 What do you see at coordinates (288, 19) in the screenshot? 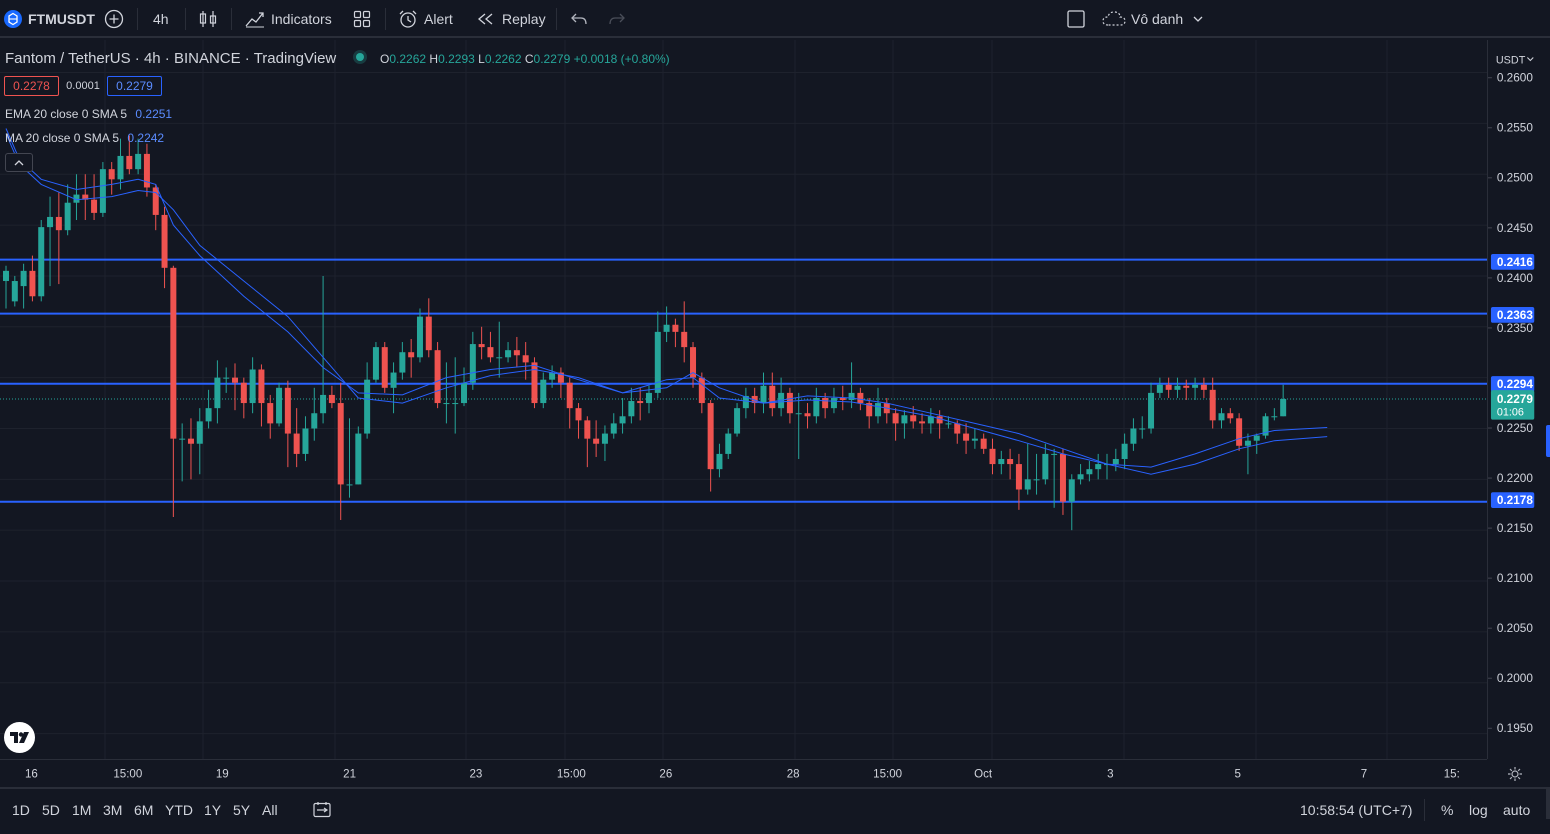
I see `indicators-button: Indicators` at bounding box center [288, 19].